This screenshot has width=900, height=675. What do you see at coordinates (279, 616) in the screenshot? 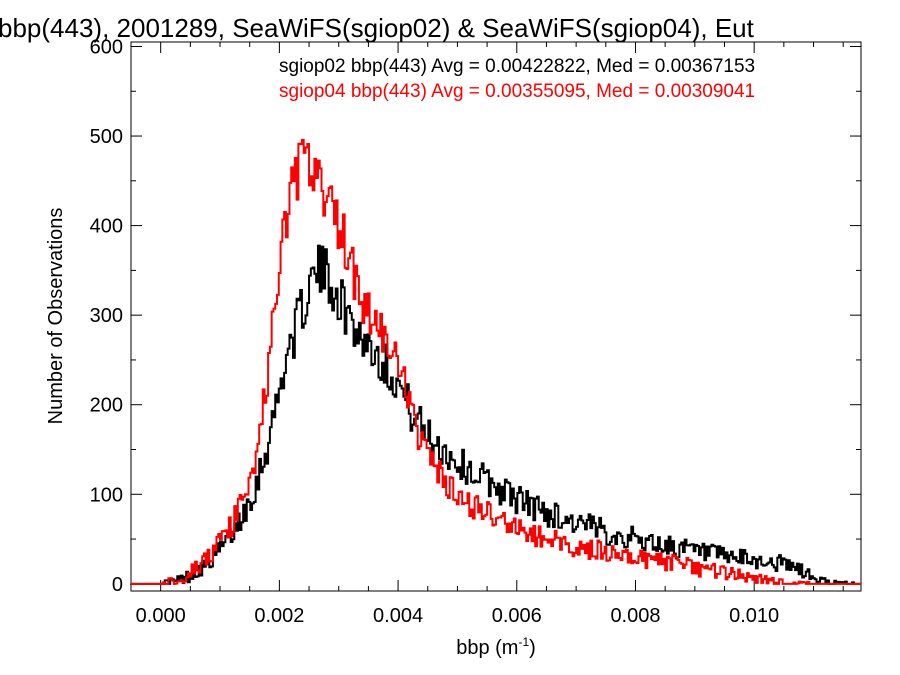
I see `x-tick-label: 0.002` at bounding box center [279, 616].